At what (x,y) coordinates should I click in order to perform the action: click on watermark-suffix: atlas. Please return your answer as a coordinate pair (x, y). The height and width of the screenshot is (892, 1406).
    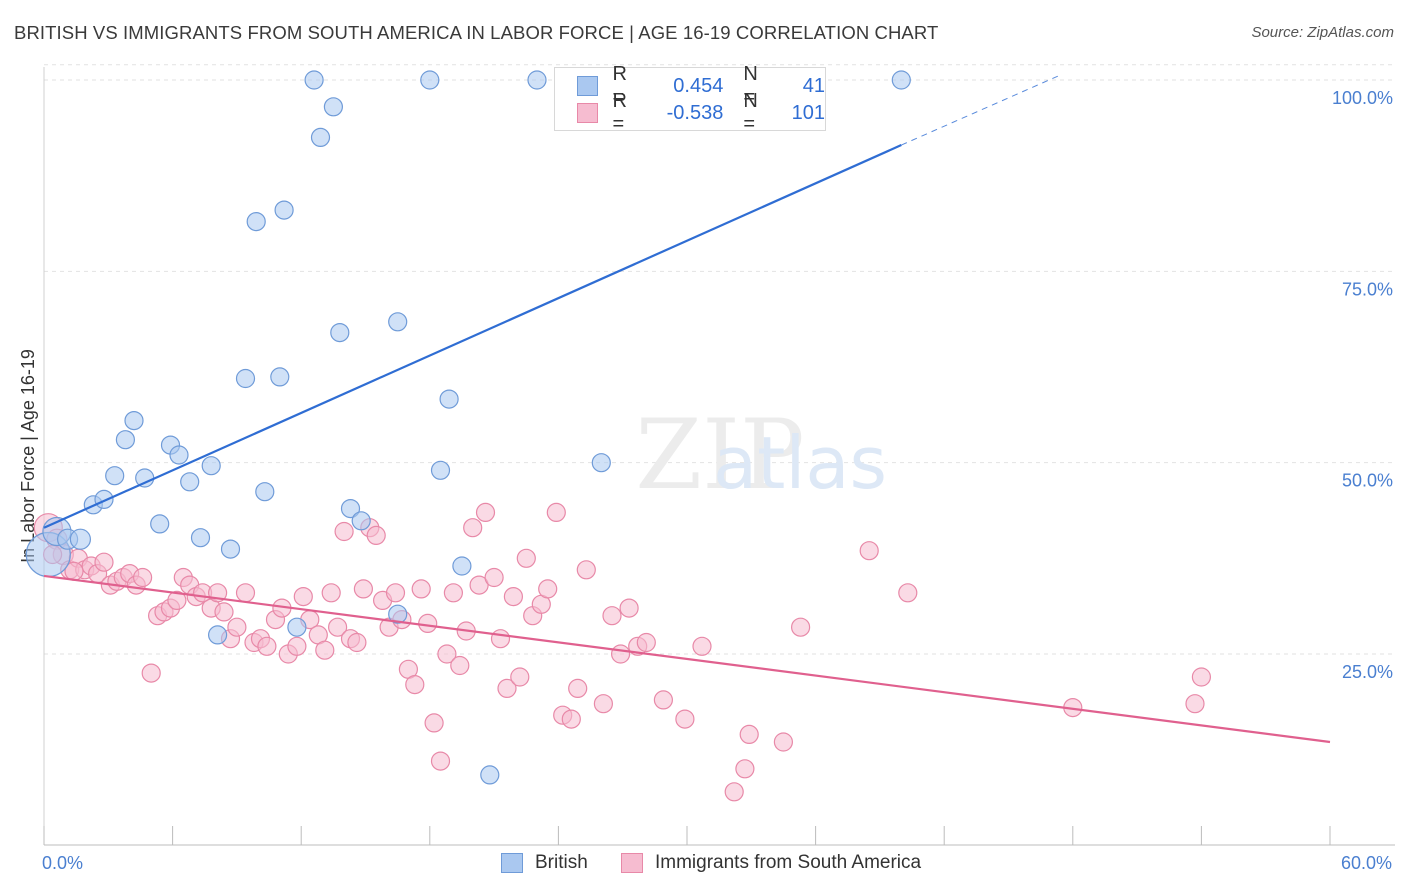
    Looking at the image, I should click on (800, 463).